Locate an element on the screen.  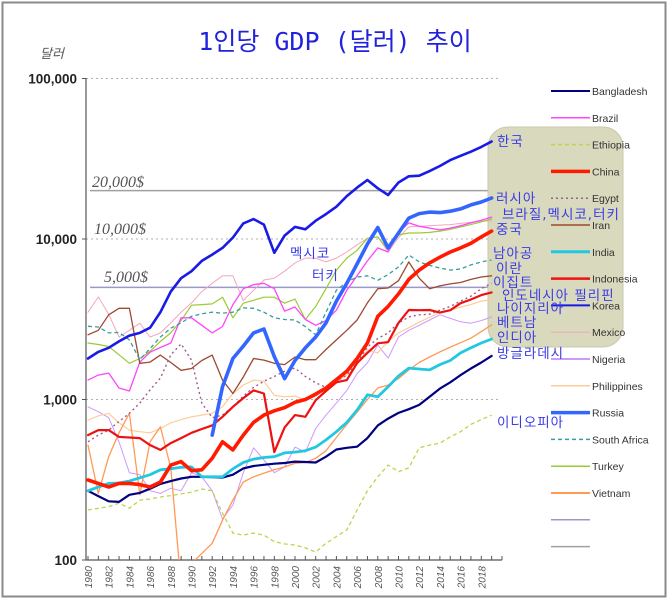
annotation-label: 러시아 is located at coordinates (516, 199).